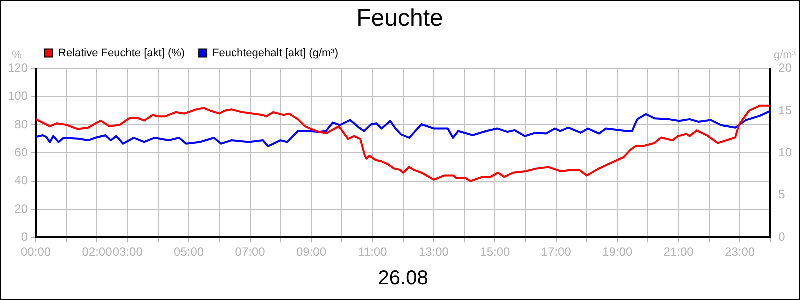  I want to click on y-tick-label: 60, so click(21, 153).